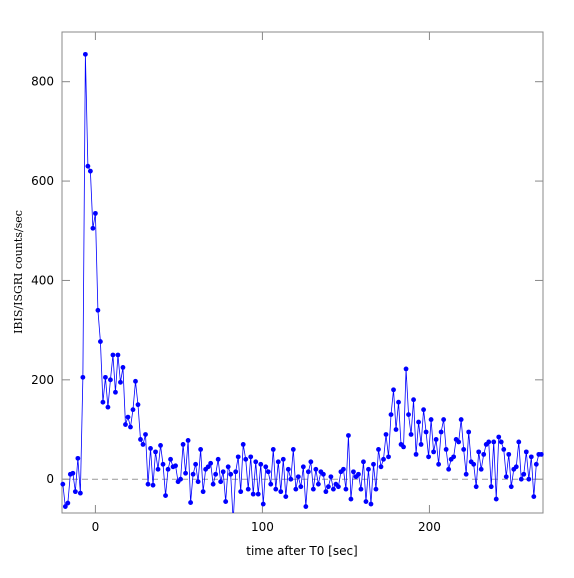 Image resolution: width=574 pixels, height=578 pixels. Describe the element at coordinates (96, 527) in the screenshot. I see `x-tick-label: 0` at that location.